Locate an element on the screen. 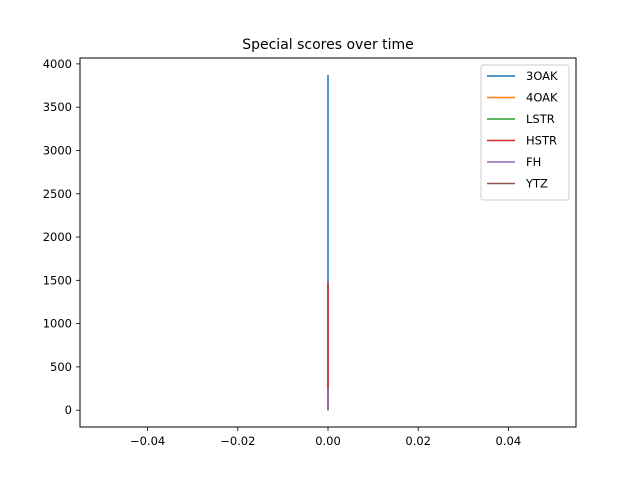 Image resolution: width=640 pixels, height=480 pixels. legend-label-4oak: 4OAK is located at coordinates (542, 98).